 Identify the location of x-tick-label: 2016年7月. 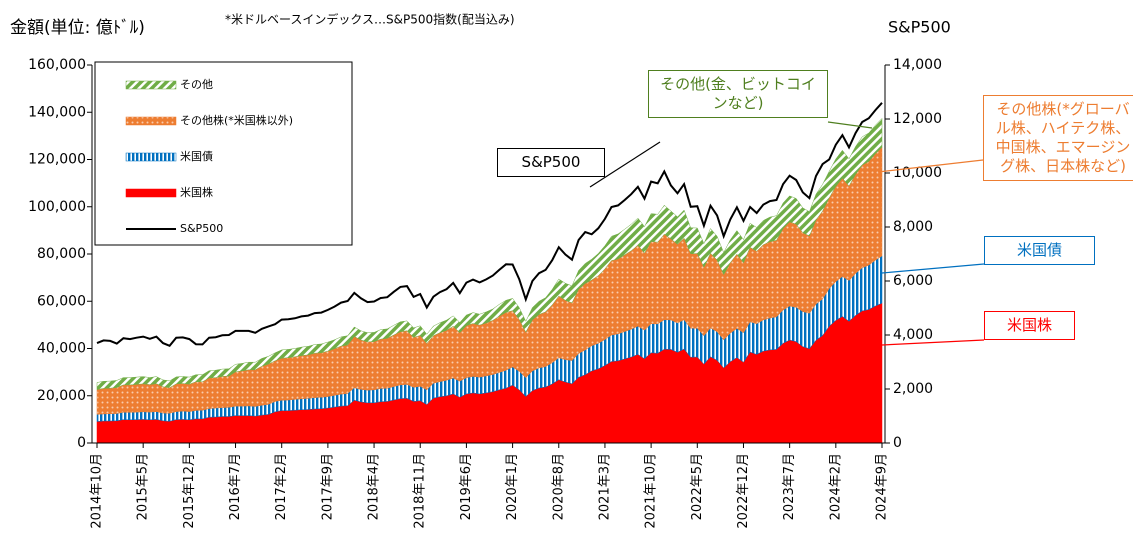
(235, 486).